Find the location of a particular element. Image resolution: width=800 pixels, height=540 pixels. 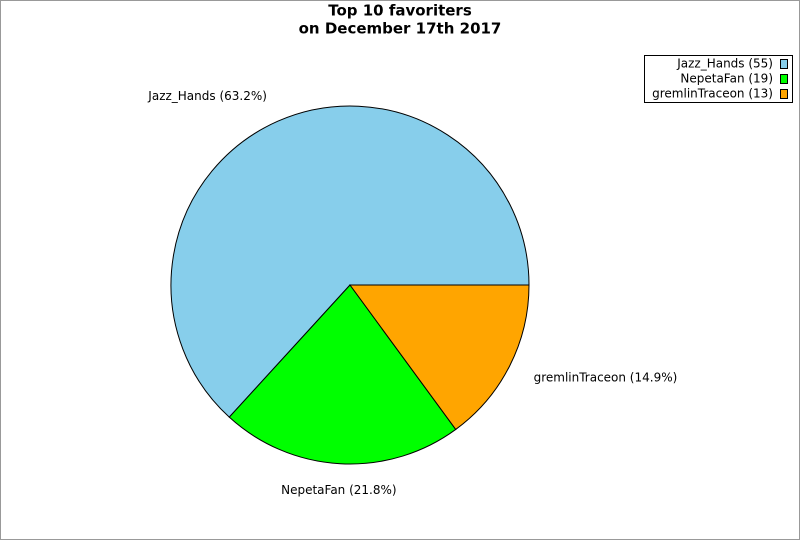

legend-box is located at coordinates (718, 79).